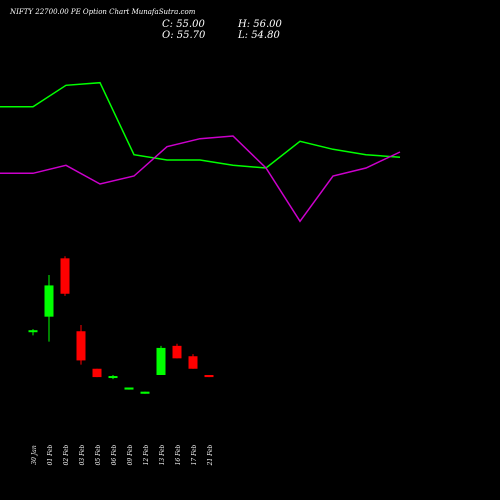 This screenshot has height=500, width=500. I want to click on open-readout: O: 55.70, so click(184, 35).